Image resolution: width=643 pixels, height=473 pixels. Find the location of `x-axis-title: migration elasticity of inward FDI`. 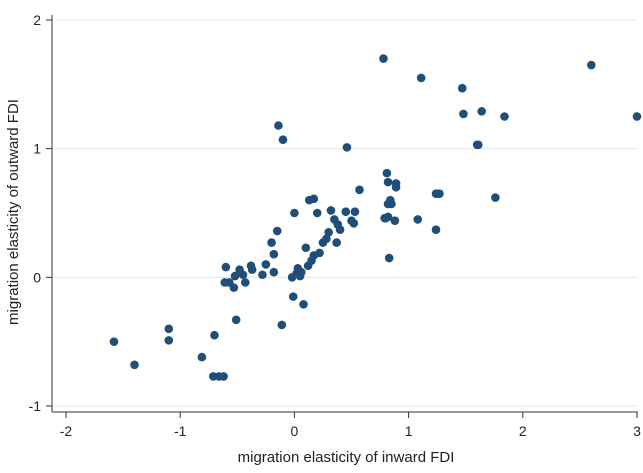

x-axis-title: migration elasticity of inward FDI is located at coordinates (346, 457).